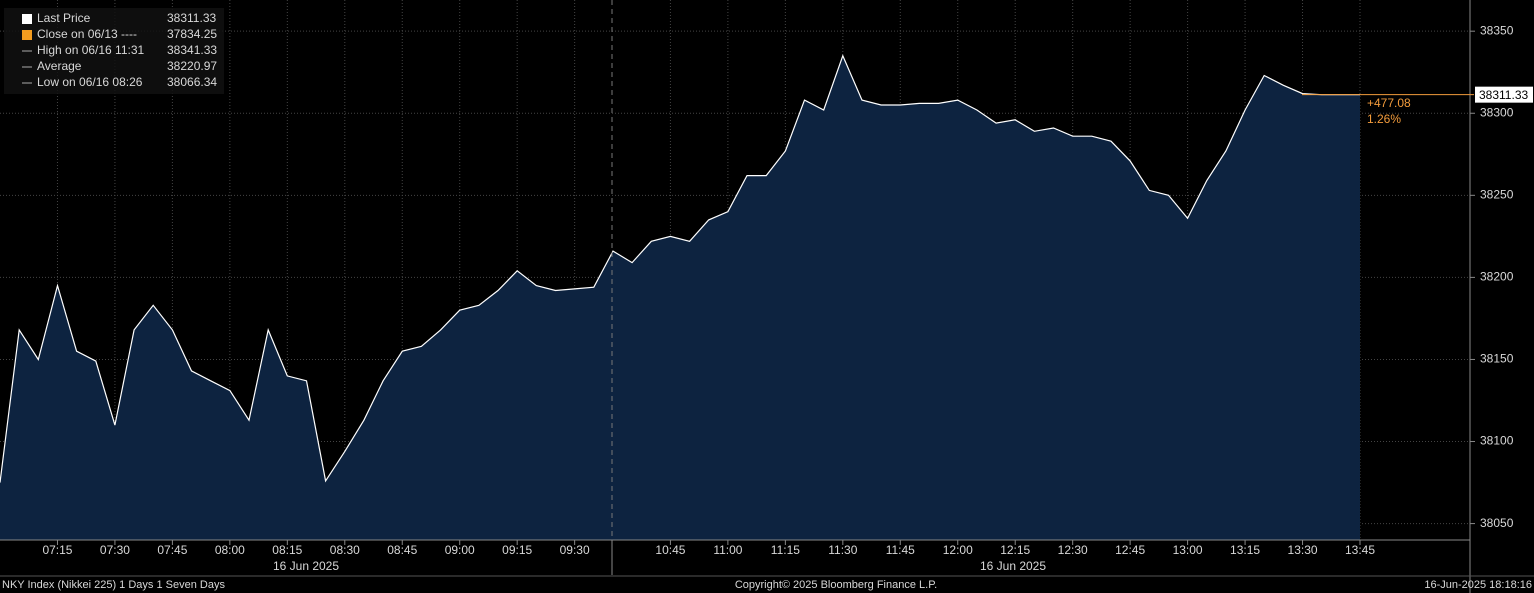 This screenshot has width=1534, height=593. Describe the element at coordinates (192, 66) in the screenshot. I see `legend-value: 38220.97` at that location.